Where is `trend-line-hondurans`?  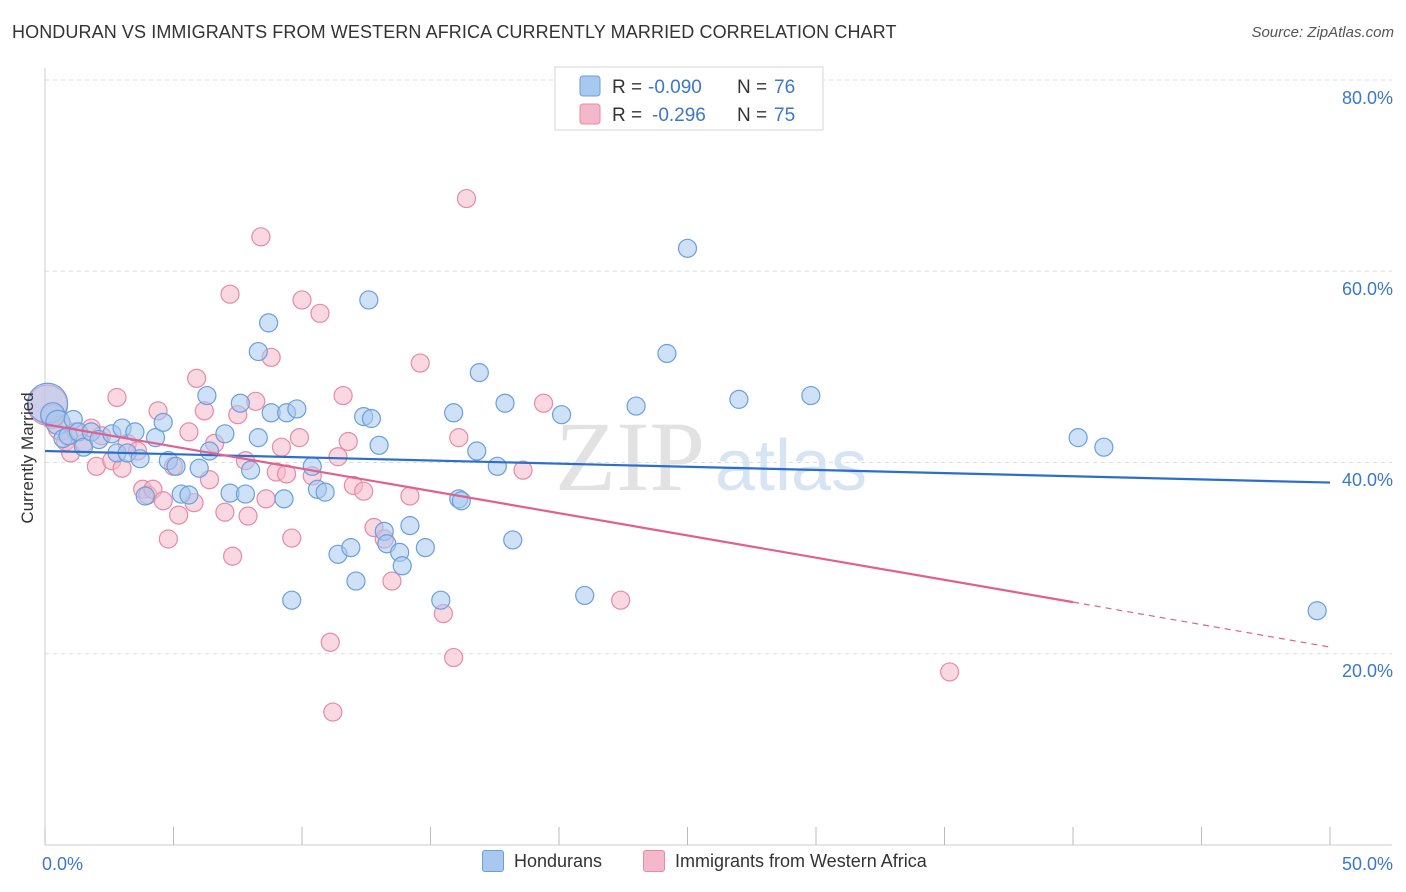
trend-line-hondurans is located at coordinates (687, 466).